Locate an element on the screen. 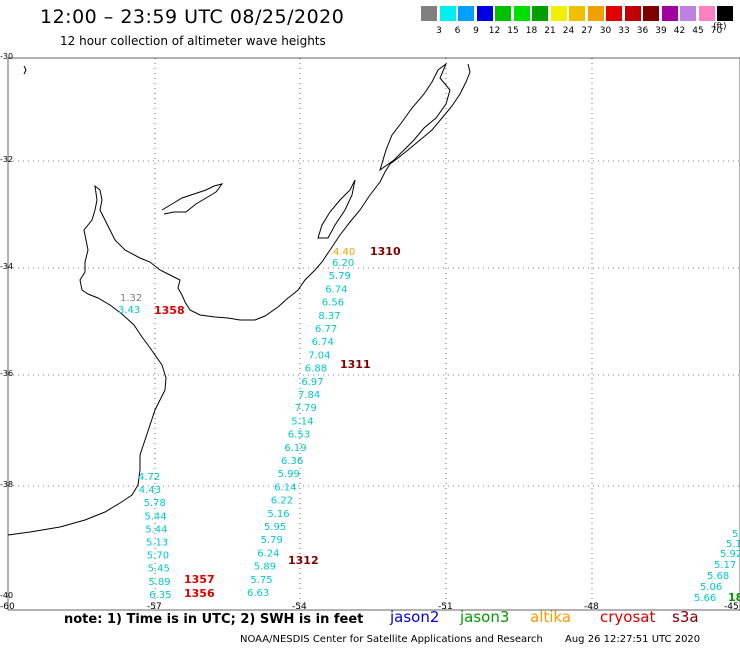 Image resolution: width=740 pixels, height=650 pixels. pass-time-label: 1310 is located at coordinates (385, 251).